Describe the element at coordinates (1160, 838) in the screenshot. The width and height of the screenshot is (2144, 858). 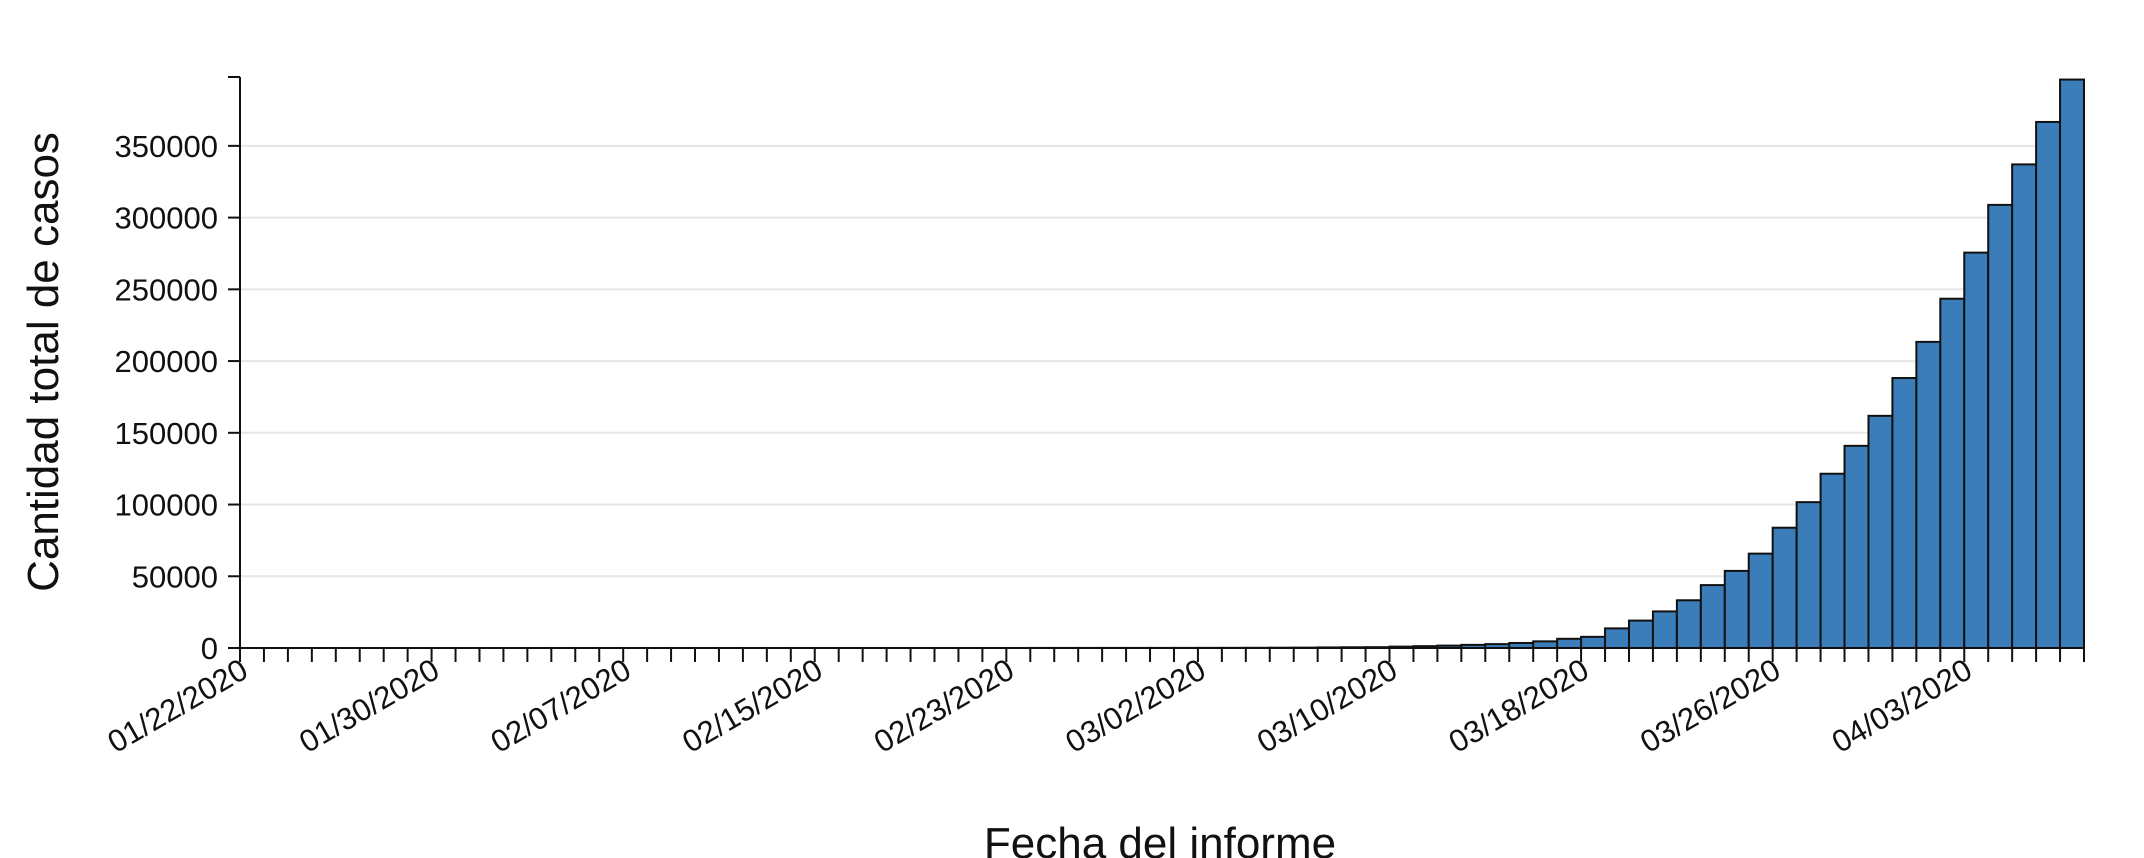
I see `x-axis-title: Fecha del informe` at that location.